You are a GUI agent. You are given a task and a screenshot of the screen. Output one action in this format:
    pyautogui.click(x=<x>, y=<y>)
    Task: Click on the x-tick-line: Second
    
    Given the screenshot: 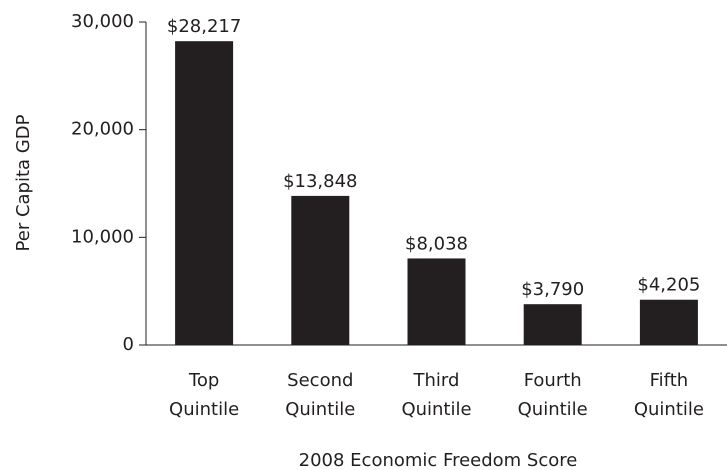 What is the action you would take?
    pyautogui.click(x=320, y=380)
    